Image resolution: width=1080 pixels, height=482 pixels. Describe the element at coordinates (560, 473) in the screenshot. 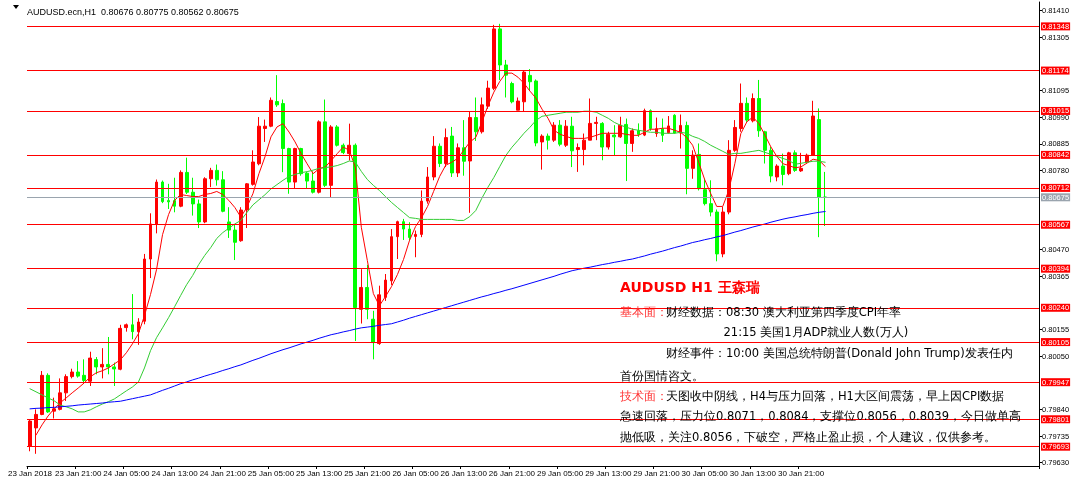

I see `x-tick-label: 29 Jan 05:00` at that location.